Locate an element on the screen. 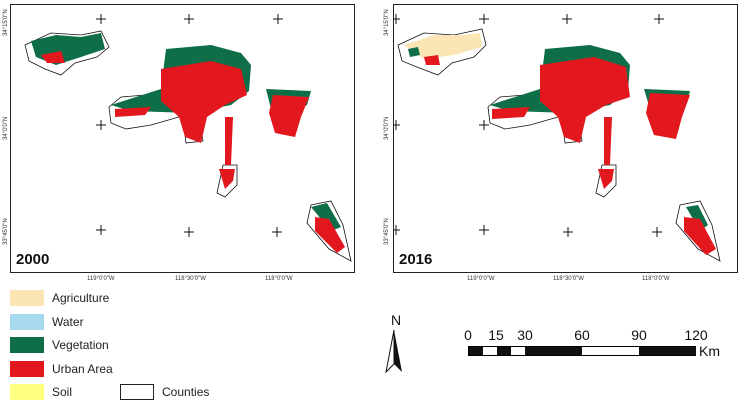 The image size is (739, 402). scale-bar is located at coordinates (582, 351).